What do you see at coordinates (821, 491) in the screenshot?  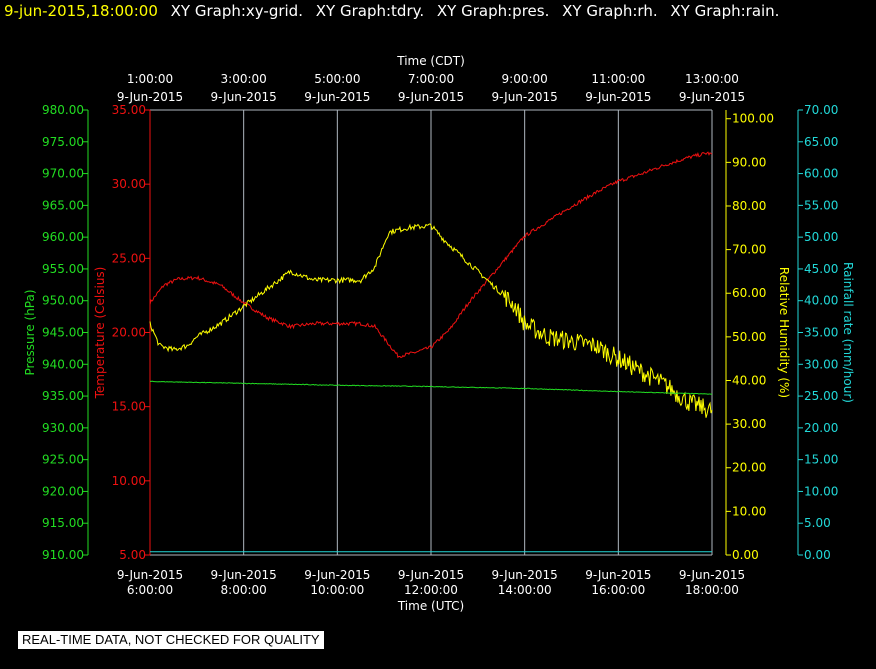 I see `rain-tick-label: 10.00` at bounding box center [821, 491].